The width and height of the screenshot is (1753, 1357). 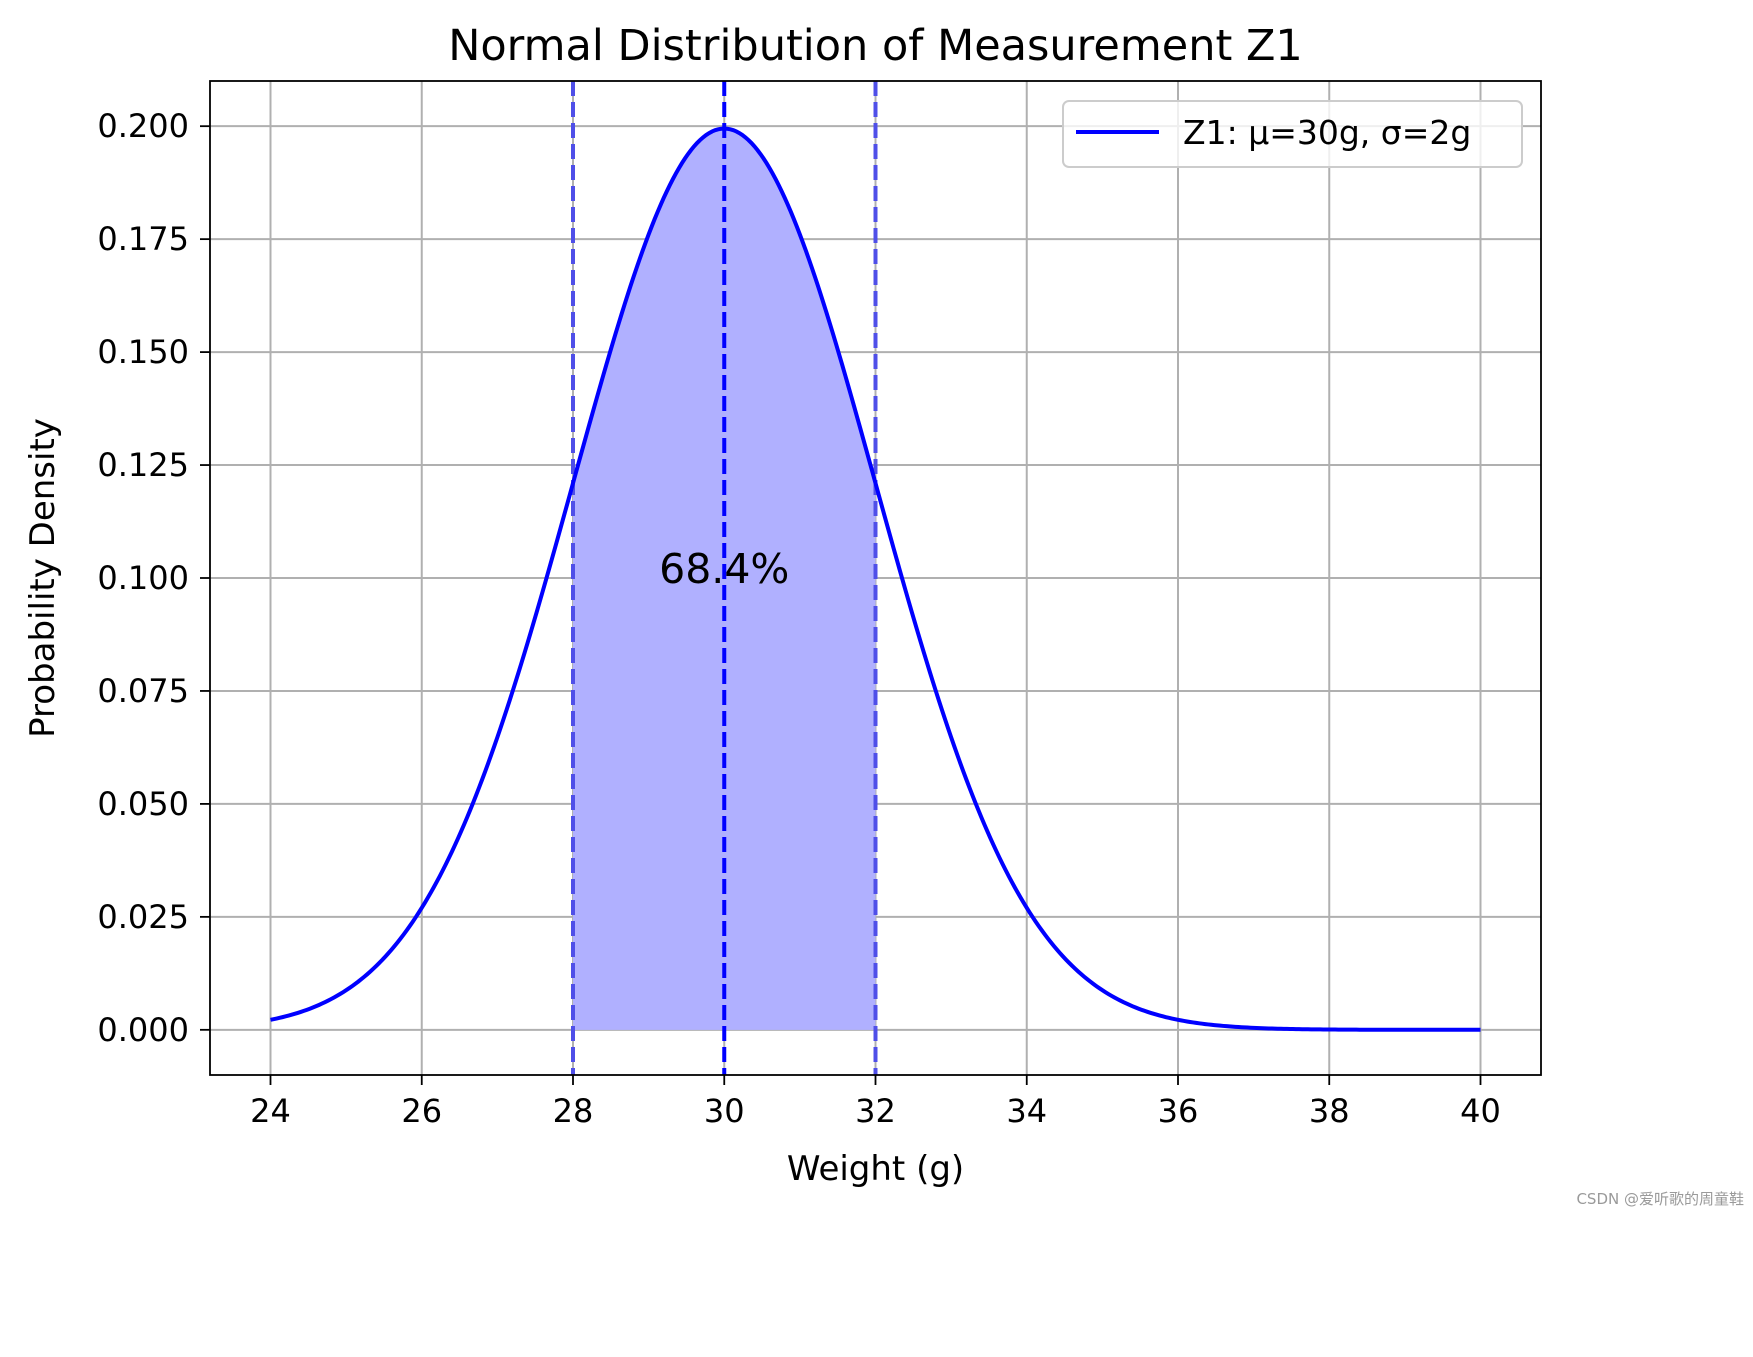 I want to click on legend-box, so click(x=1292, y=134).